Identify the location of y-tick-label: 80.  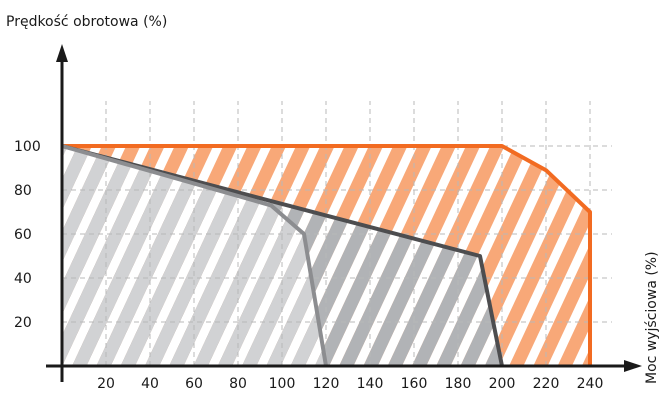
(23, 191).